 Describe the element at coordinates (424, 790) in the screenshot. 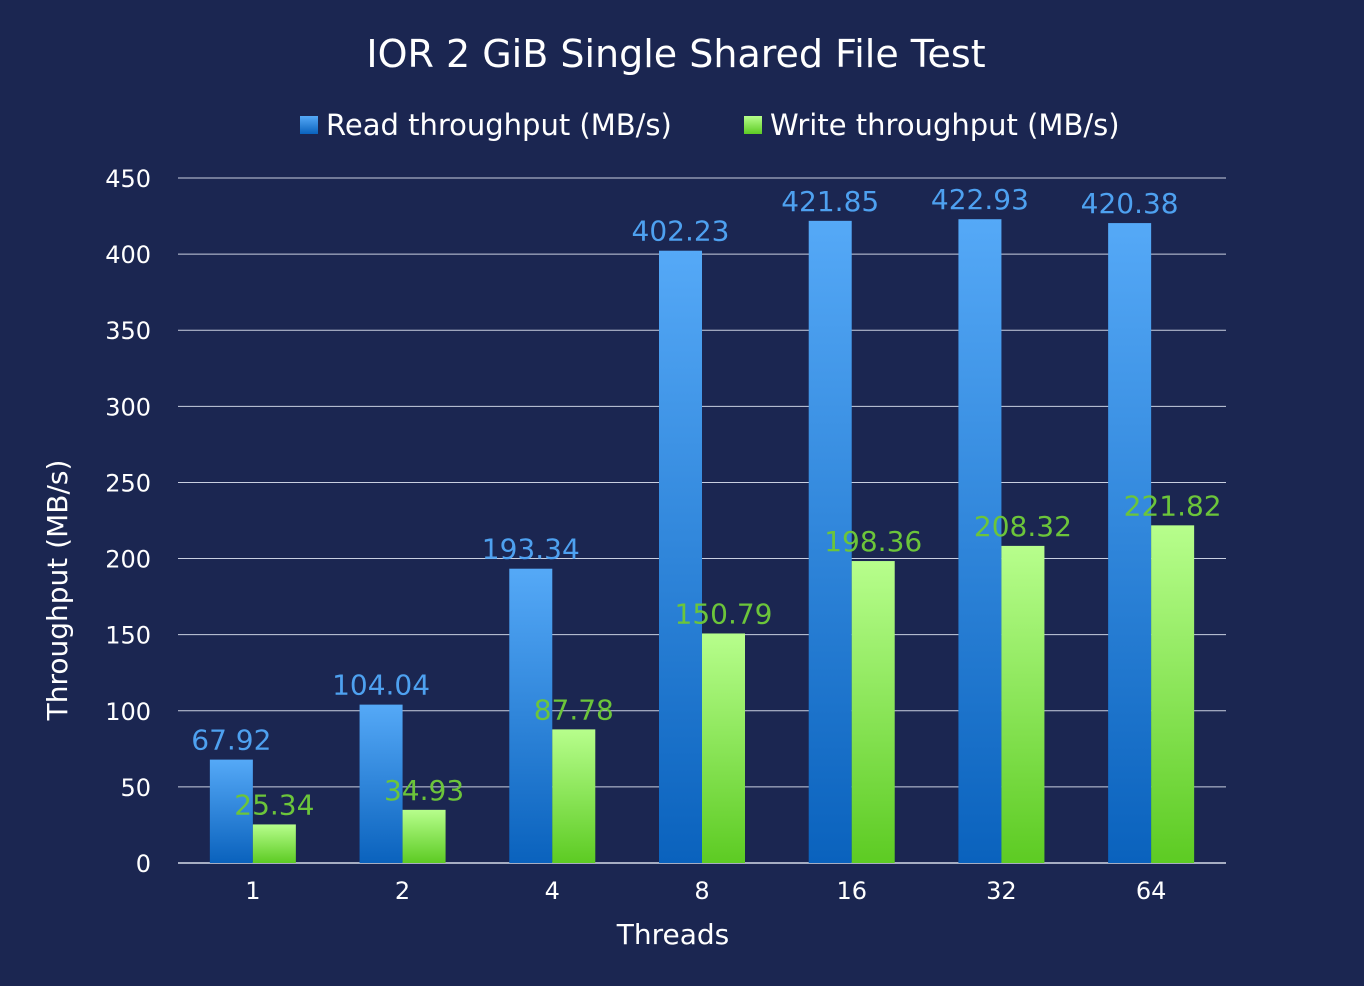

I see `data-label-write: 34.93` at that location.